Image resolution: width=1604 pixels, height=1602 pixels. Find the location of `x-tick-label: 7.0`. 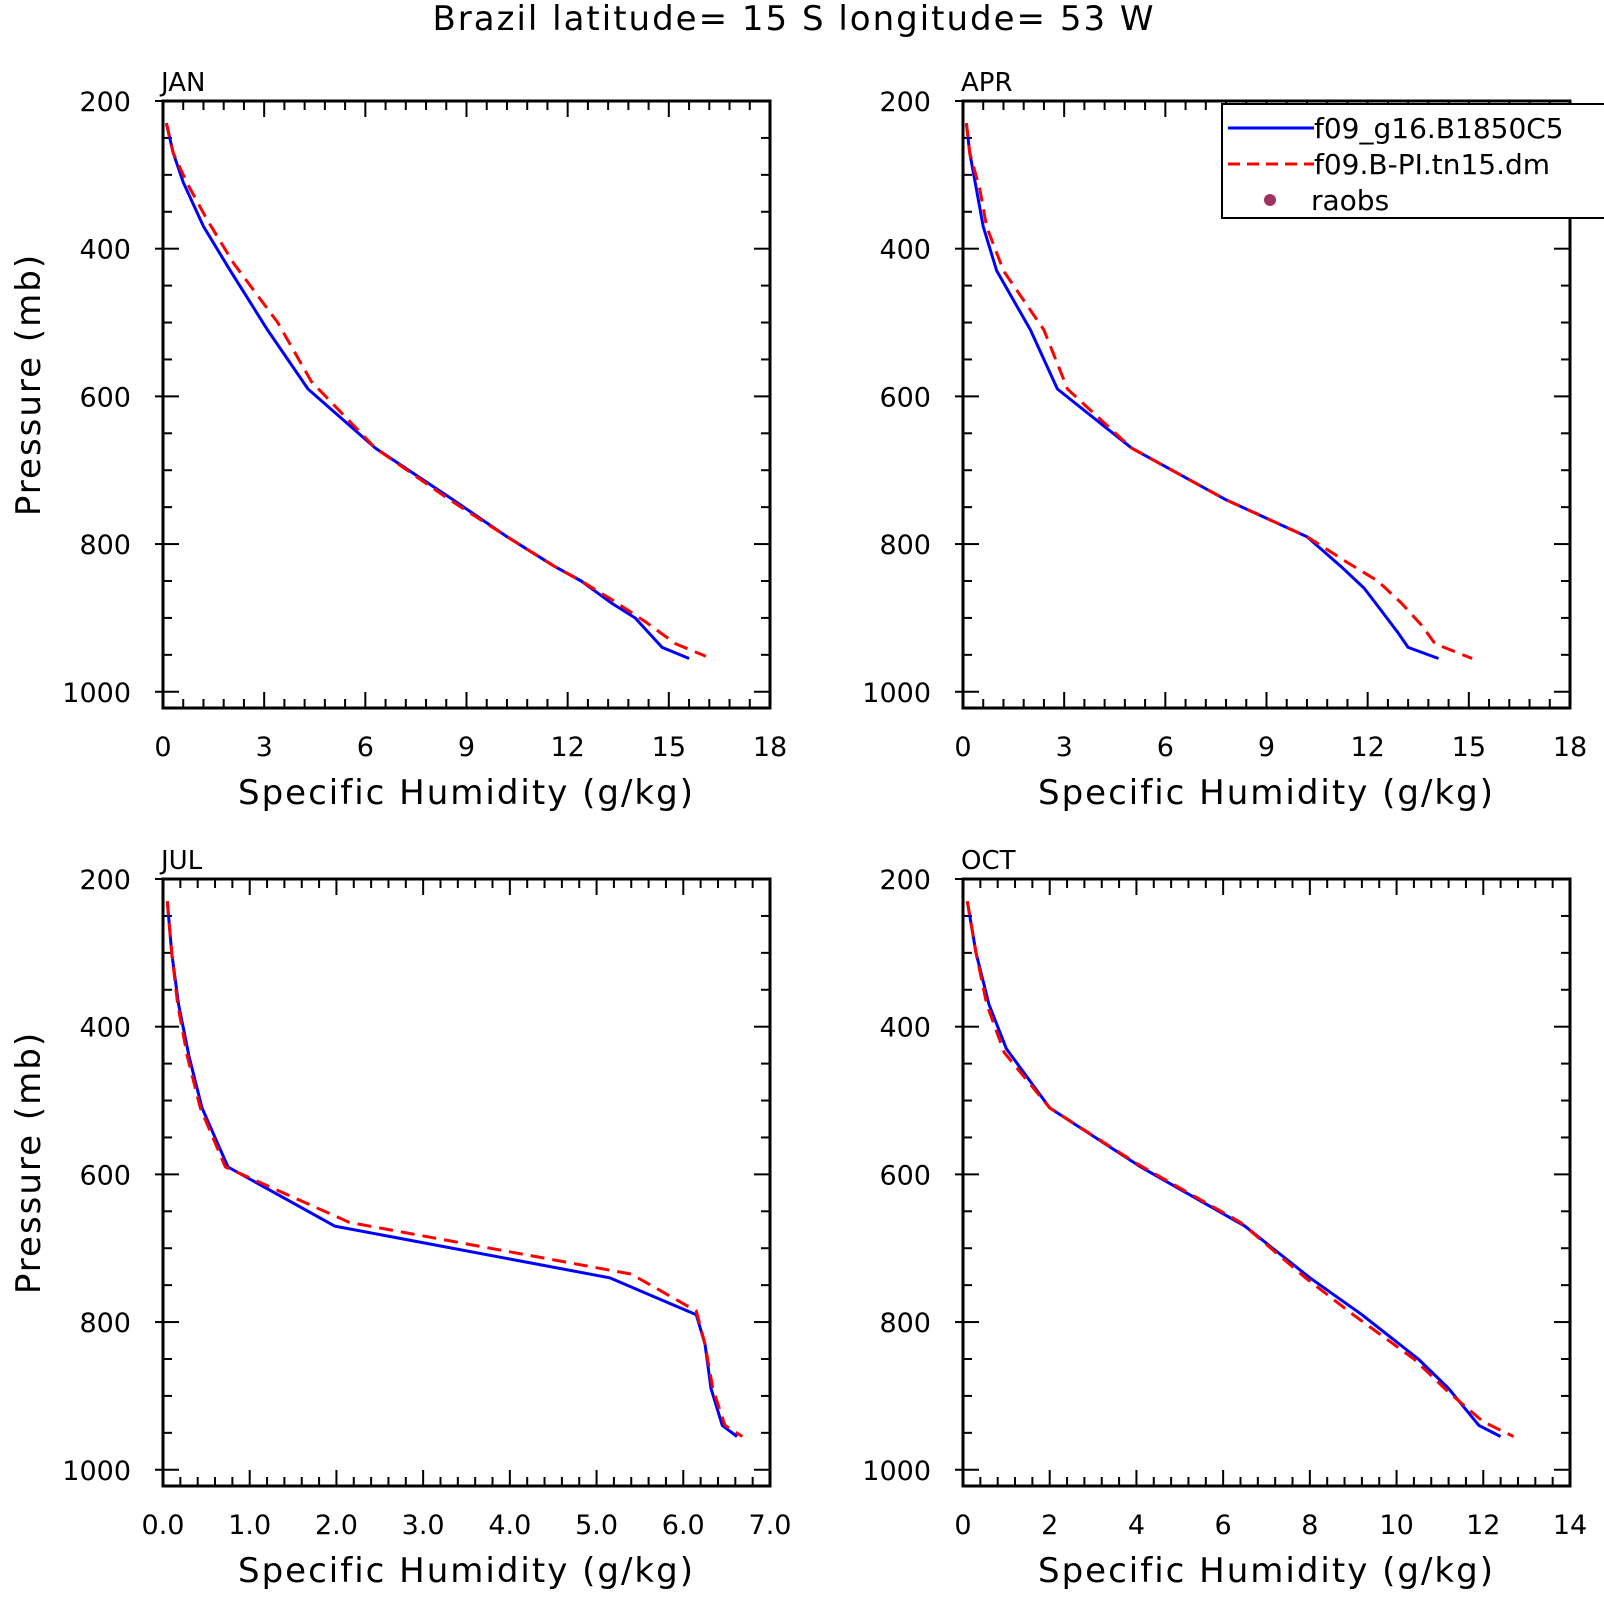

x-tick-label: 7.0 is located at coordinates (770, 1525).